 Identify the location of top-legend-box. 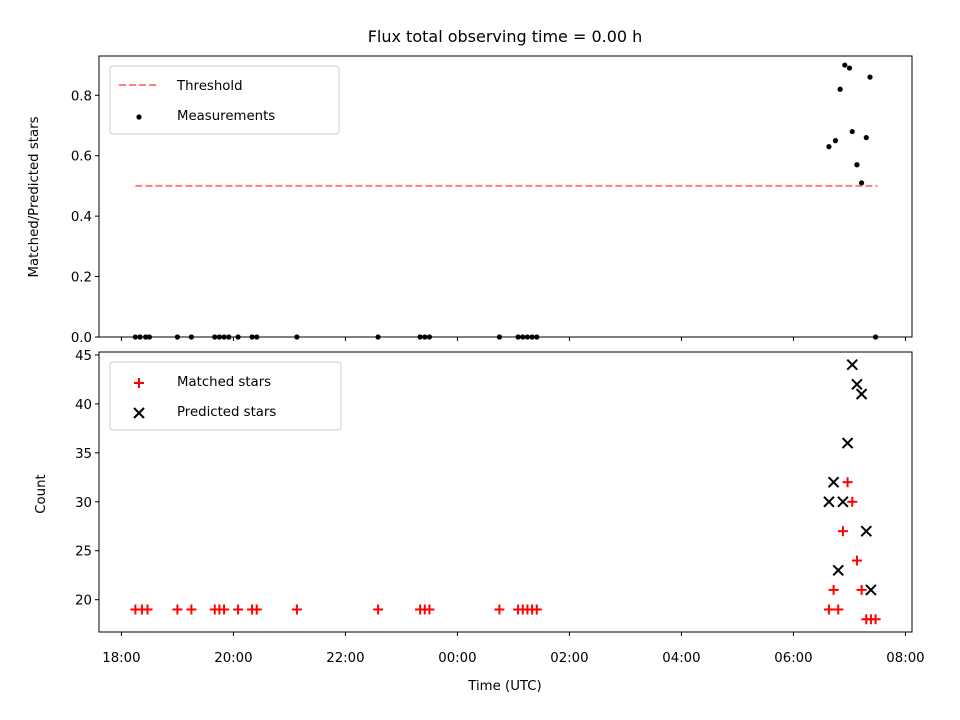
(224, 100).